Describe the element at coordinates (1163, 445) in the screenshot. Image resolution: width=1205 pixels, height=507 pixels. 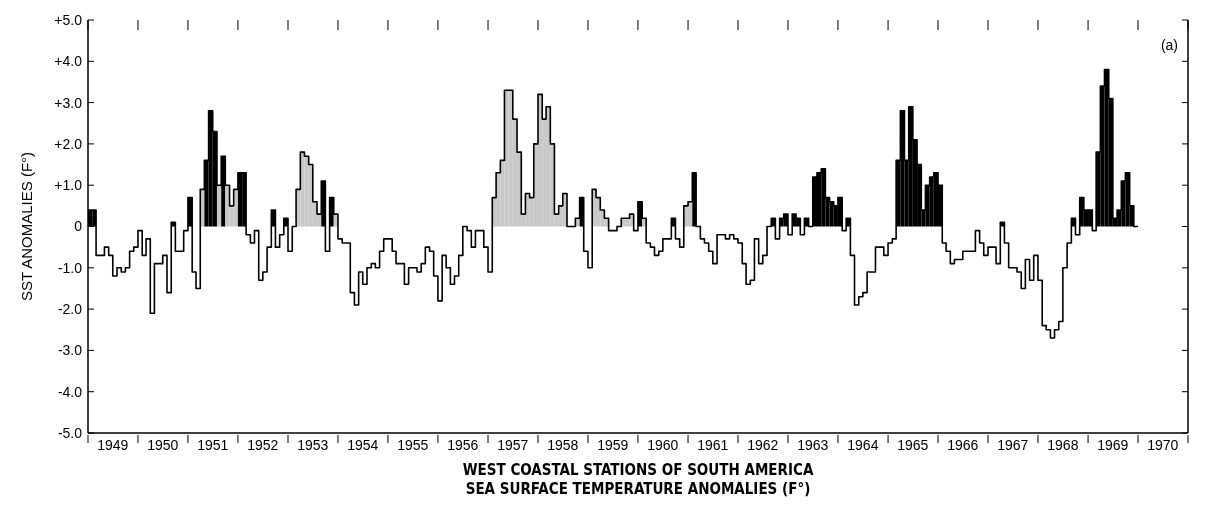
I see `x-tick-label: 1970` at that location.